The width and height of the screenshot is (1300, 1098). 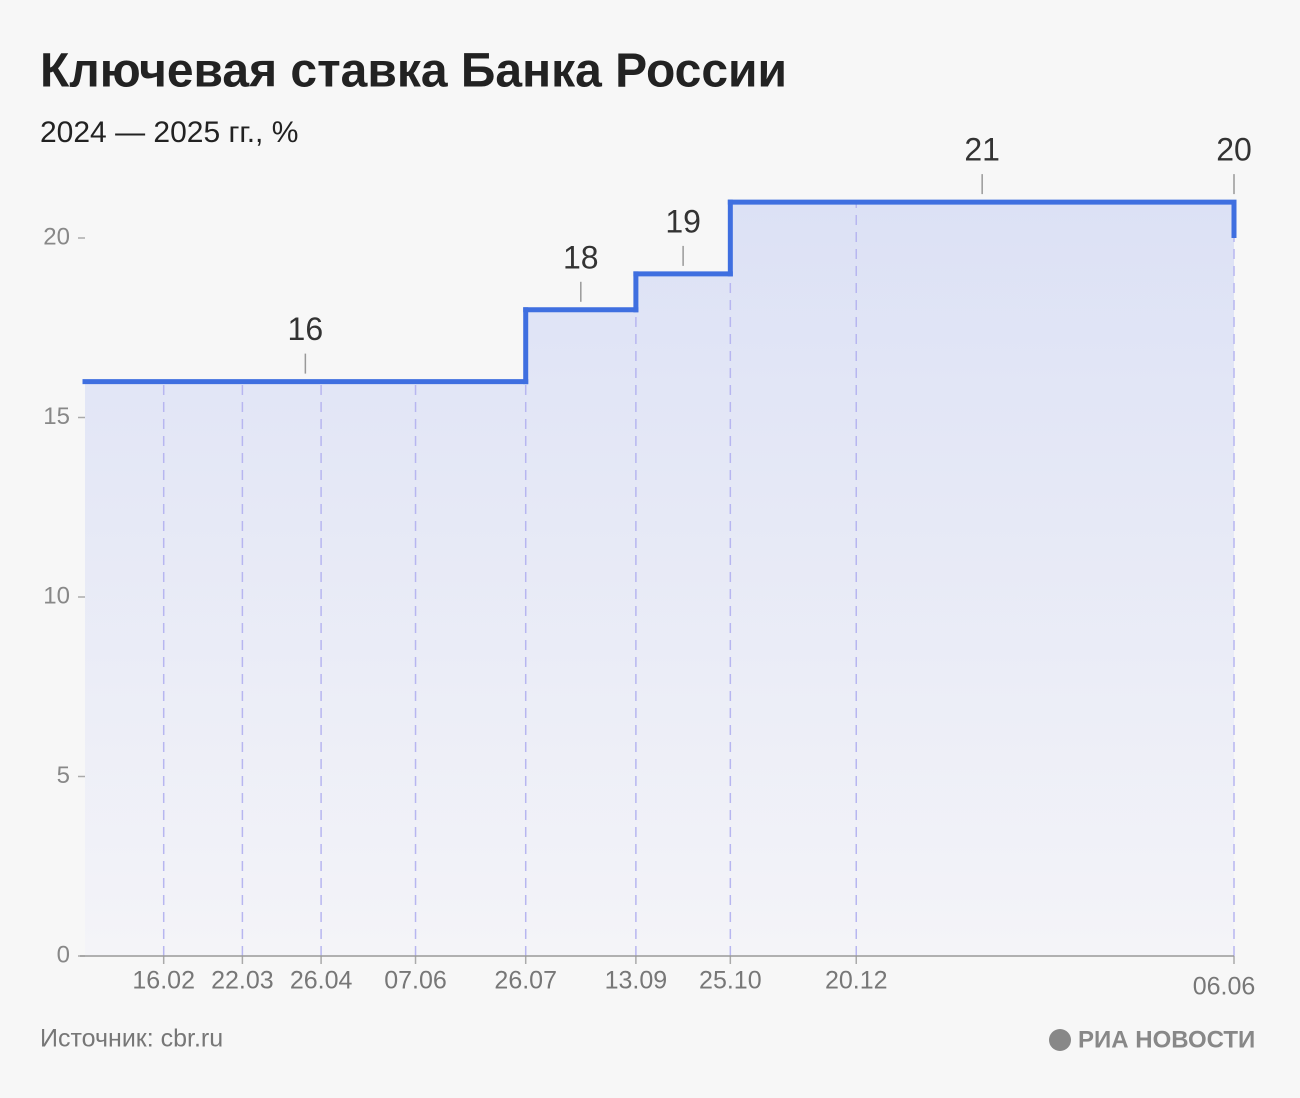 What do you see at coordinates (413, 71) in the screenshot?
I see `chart-title: Ключевая ставка Банка России` at bounding box center [413, 71].